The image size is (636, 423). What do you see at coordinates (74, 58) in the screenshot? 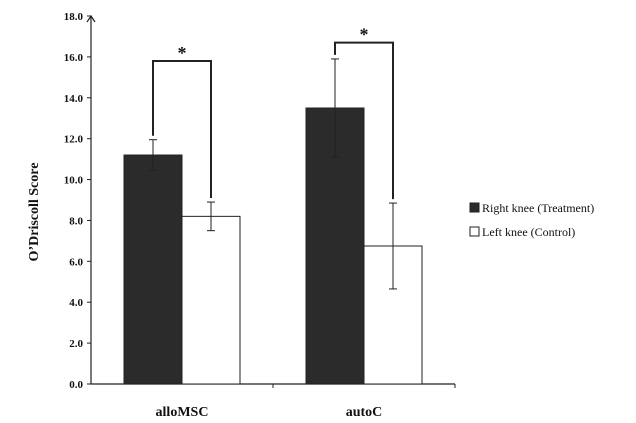
I see `y-tick-label: 16.0` at bounding box center [74, 58].